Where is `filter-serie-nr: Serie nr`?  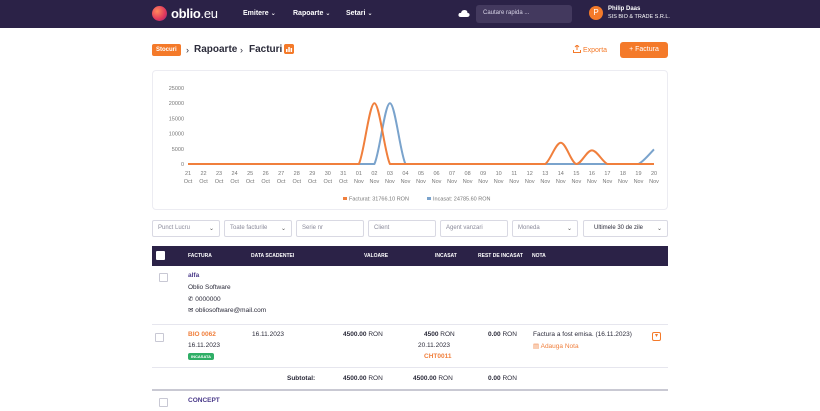
filter-serie-nr: Serie nr is located at coordinates (330, 228).